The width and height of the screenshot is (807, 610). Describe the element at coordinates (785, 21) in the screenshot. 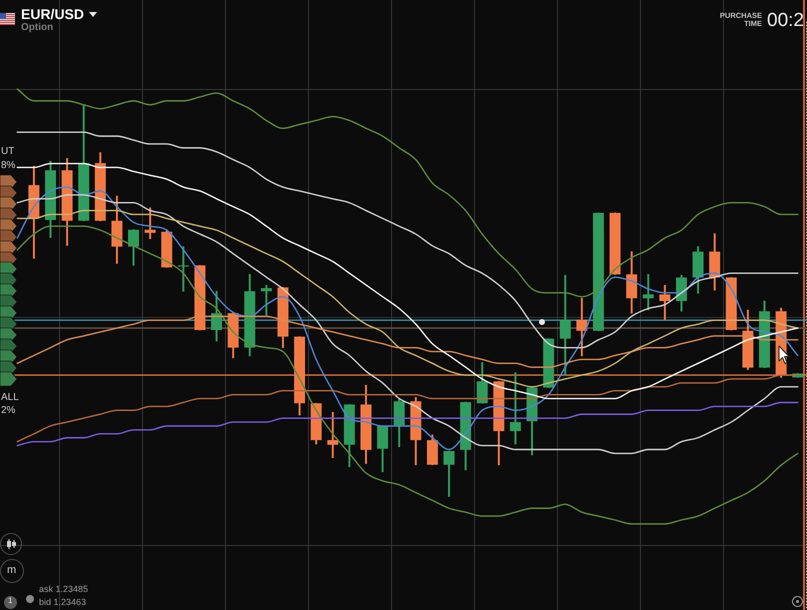

I see `text: 00:2` at that location.